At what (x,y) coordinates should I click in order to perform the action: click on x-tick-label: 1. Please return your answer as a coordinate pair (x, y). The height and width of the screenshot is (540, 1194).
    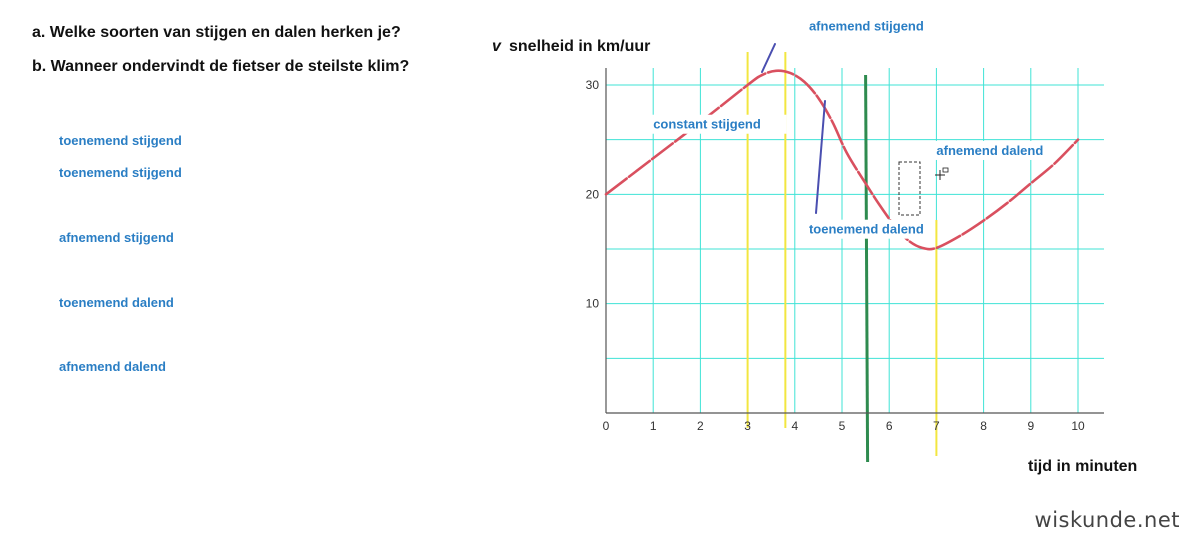
    Looking at the image, I should click on (653, 426).